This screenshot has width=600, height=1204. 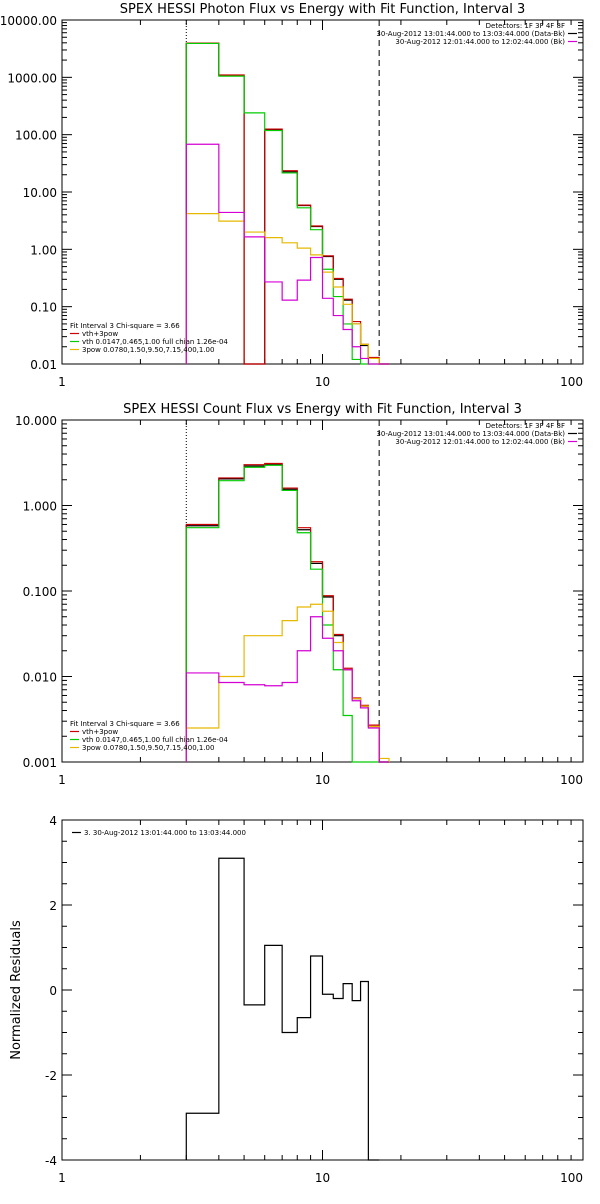 What do you see at coordinates (51, 1076) in the screenshot?
I see `y-tick-label: -2` at bounding box center [51, 1076].